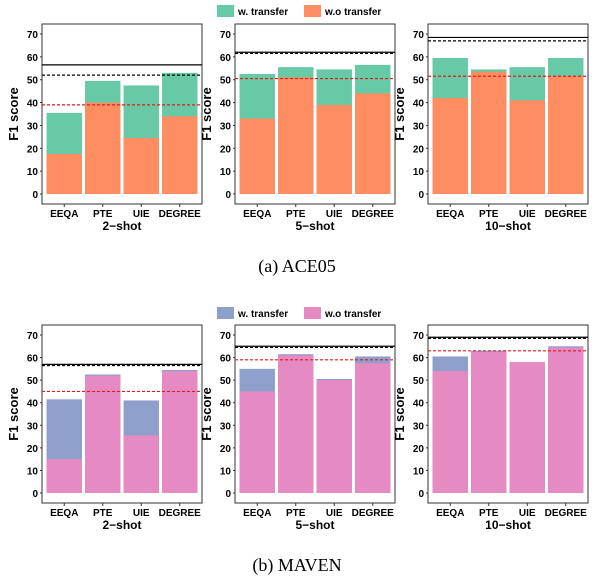  I want to click on caption-ace05: (a) ACE05, so click(296, 266).